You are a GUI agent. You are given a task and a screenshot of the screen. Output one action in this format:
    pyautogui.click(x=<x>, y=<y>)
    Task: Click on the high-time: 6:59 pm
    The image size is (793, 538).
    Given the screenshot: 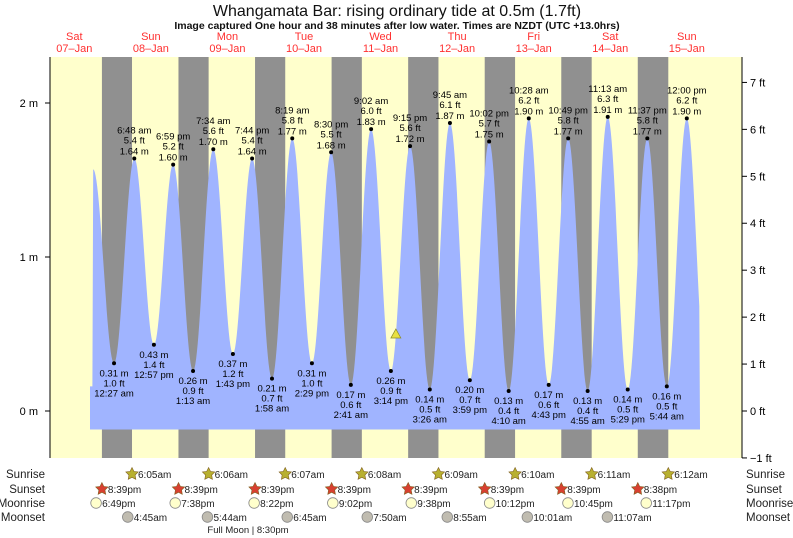 What is the action you would take?
    pyautogui.click(x=173, y=137)
    